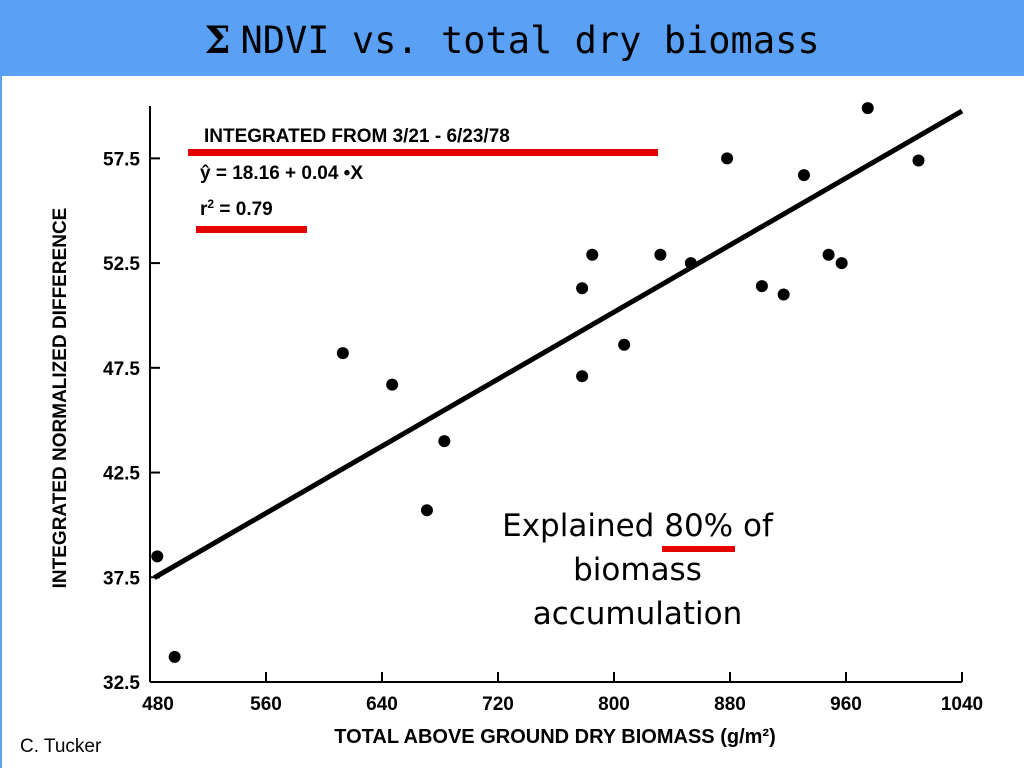 This screenshot has width=1024, height=768. Describe the element at coordinates (1, 422) in the screenshot. I see `left-border` at that location.